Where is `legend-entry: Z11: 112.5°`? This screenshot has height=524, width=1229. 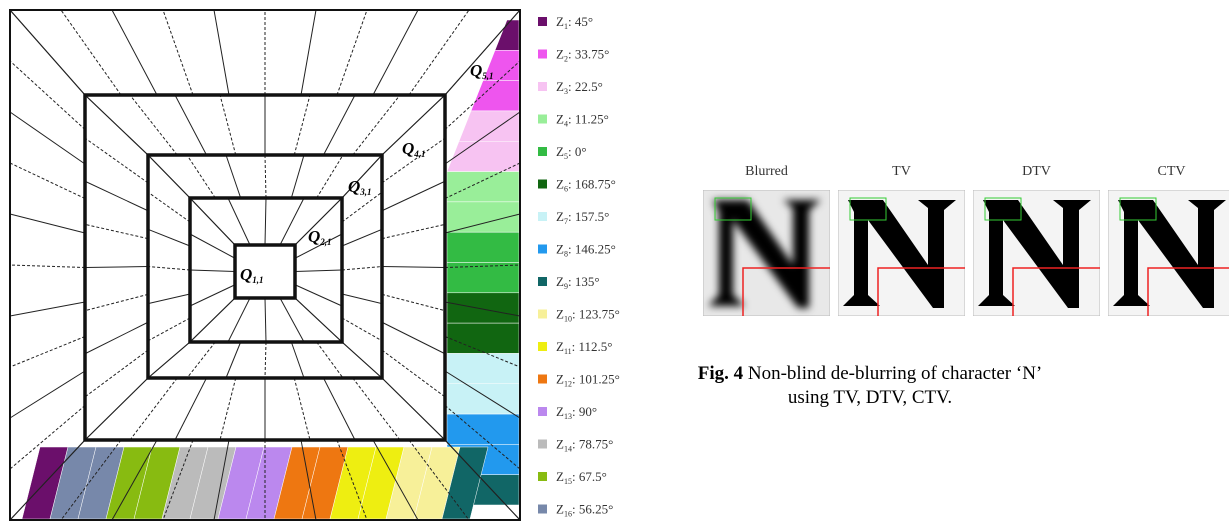 legend-entry: Z11: 112.5° is located at coordinates (584, 347).